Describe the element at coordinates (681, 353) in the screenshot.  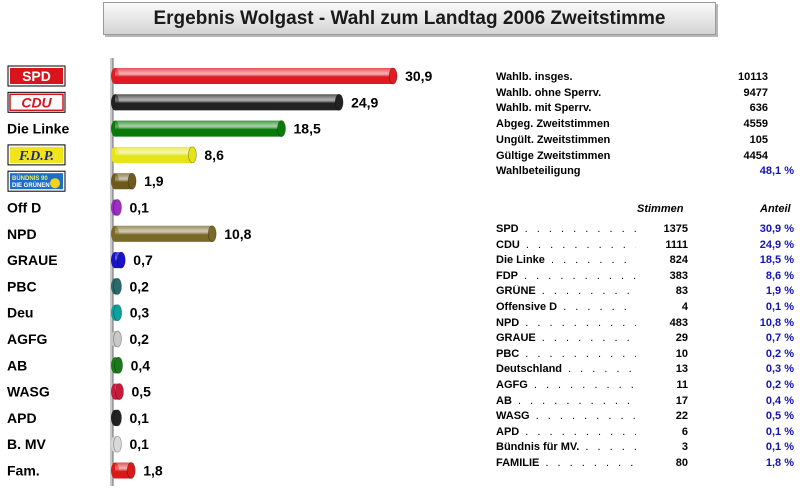
I see `party-votes: 10` at that location.